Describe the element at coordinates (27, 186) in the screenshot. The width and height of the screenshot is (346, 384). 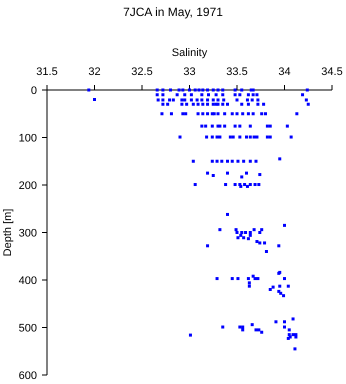
I see `y-tick-label: 200` at that location.